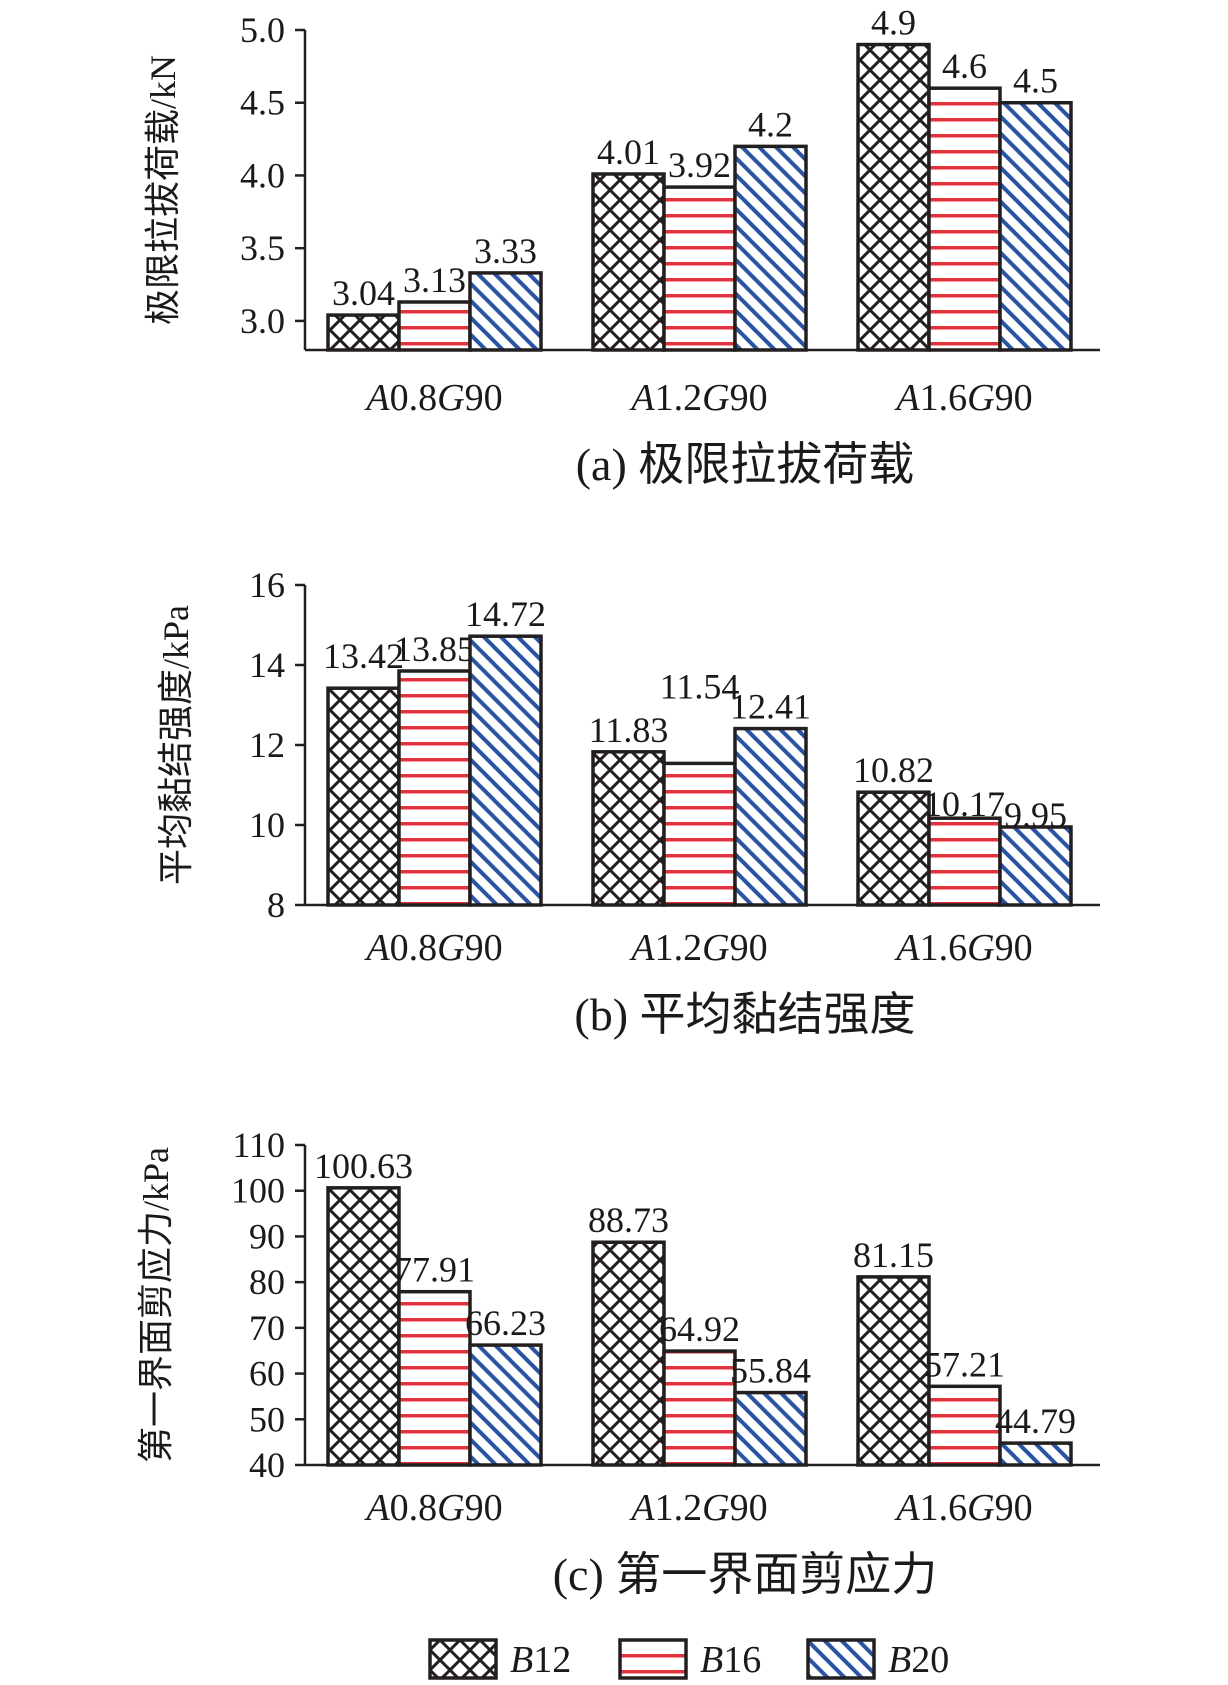 This screenshot has width=1228, height=1685. What do you see at coordinates (267, 1374) in the screenshot?
I see `y-tick-label: 60` at bounding box center [267, 1374].